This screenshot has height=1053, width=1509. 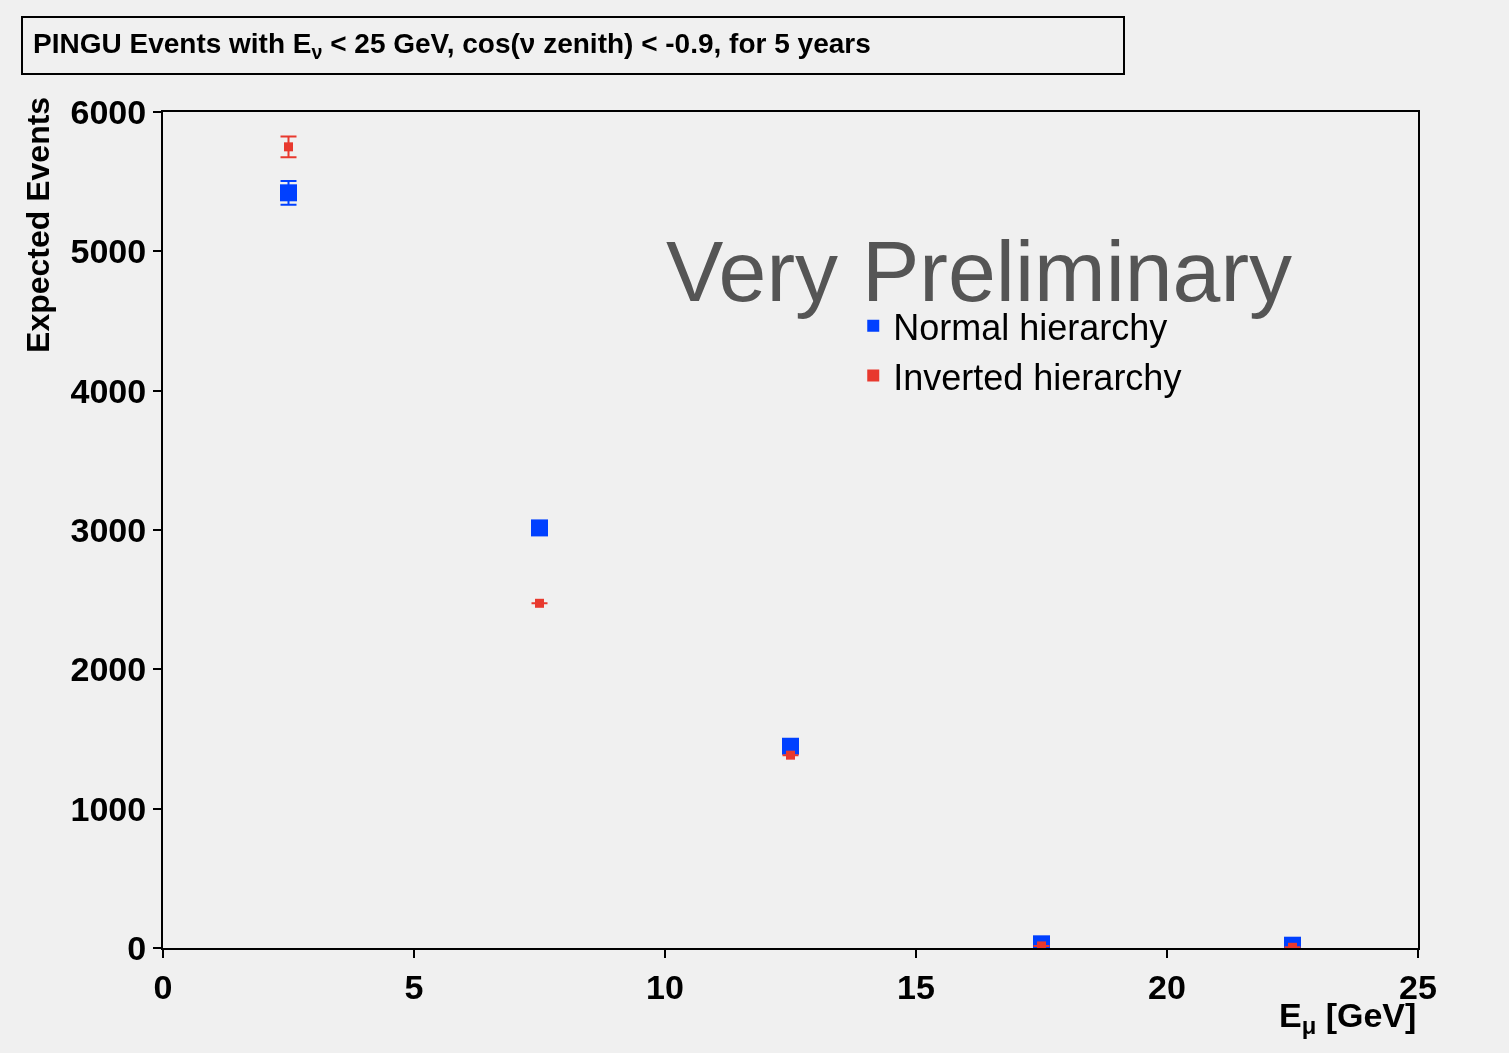 I want to click on y-tick-label: 6000, so click(x=108, y=111).